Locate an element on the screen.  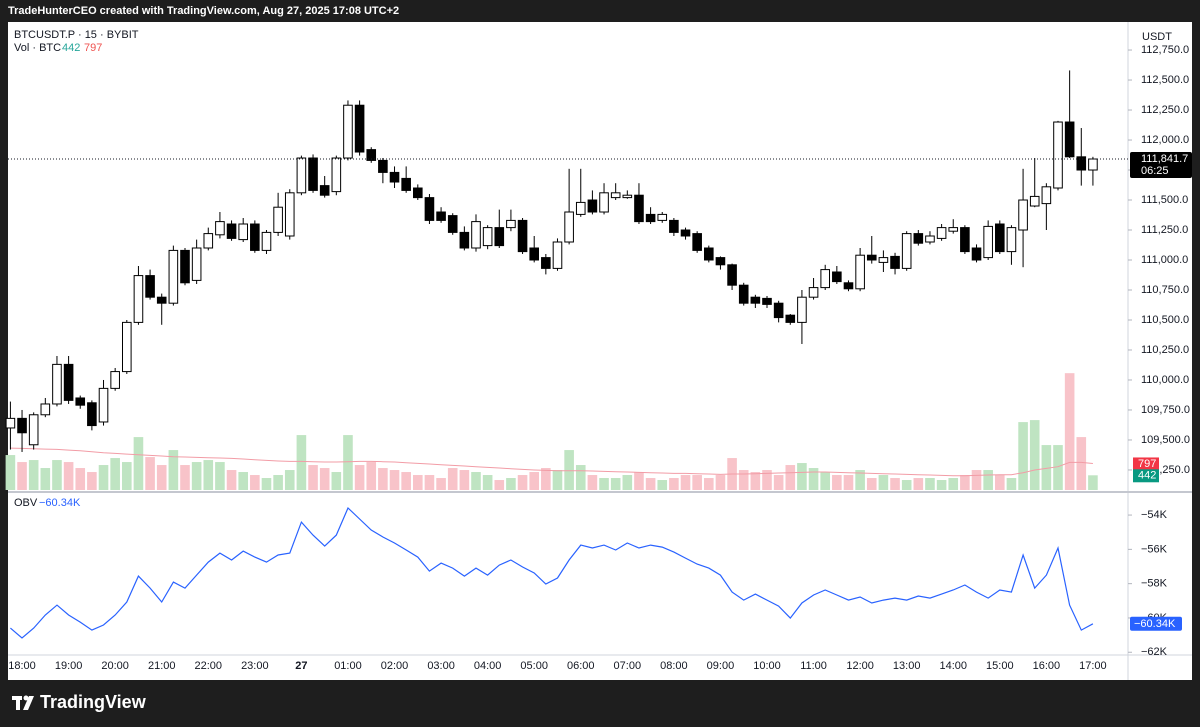
y-tick-label: −56K is located at coordinates (1154, 549).